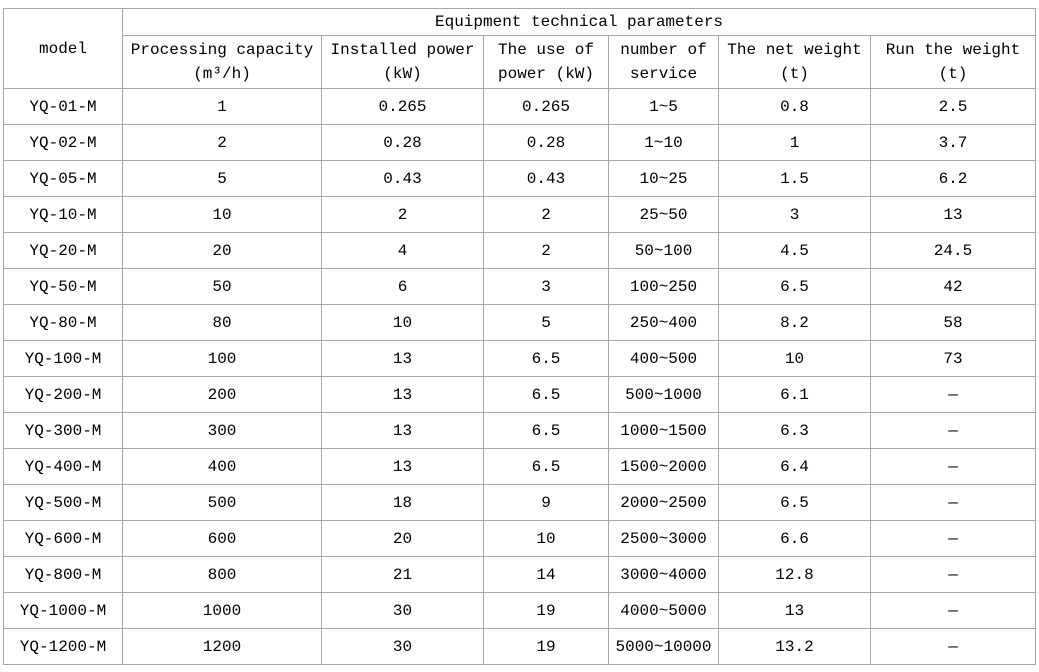  Describe the element at coordinates (402, 574) in the screenshot. I see `value-cell: 21` at that location.